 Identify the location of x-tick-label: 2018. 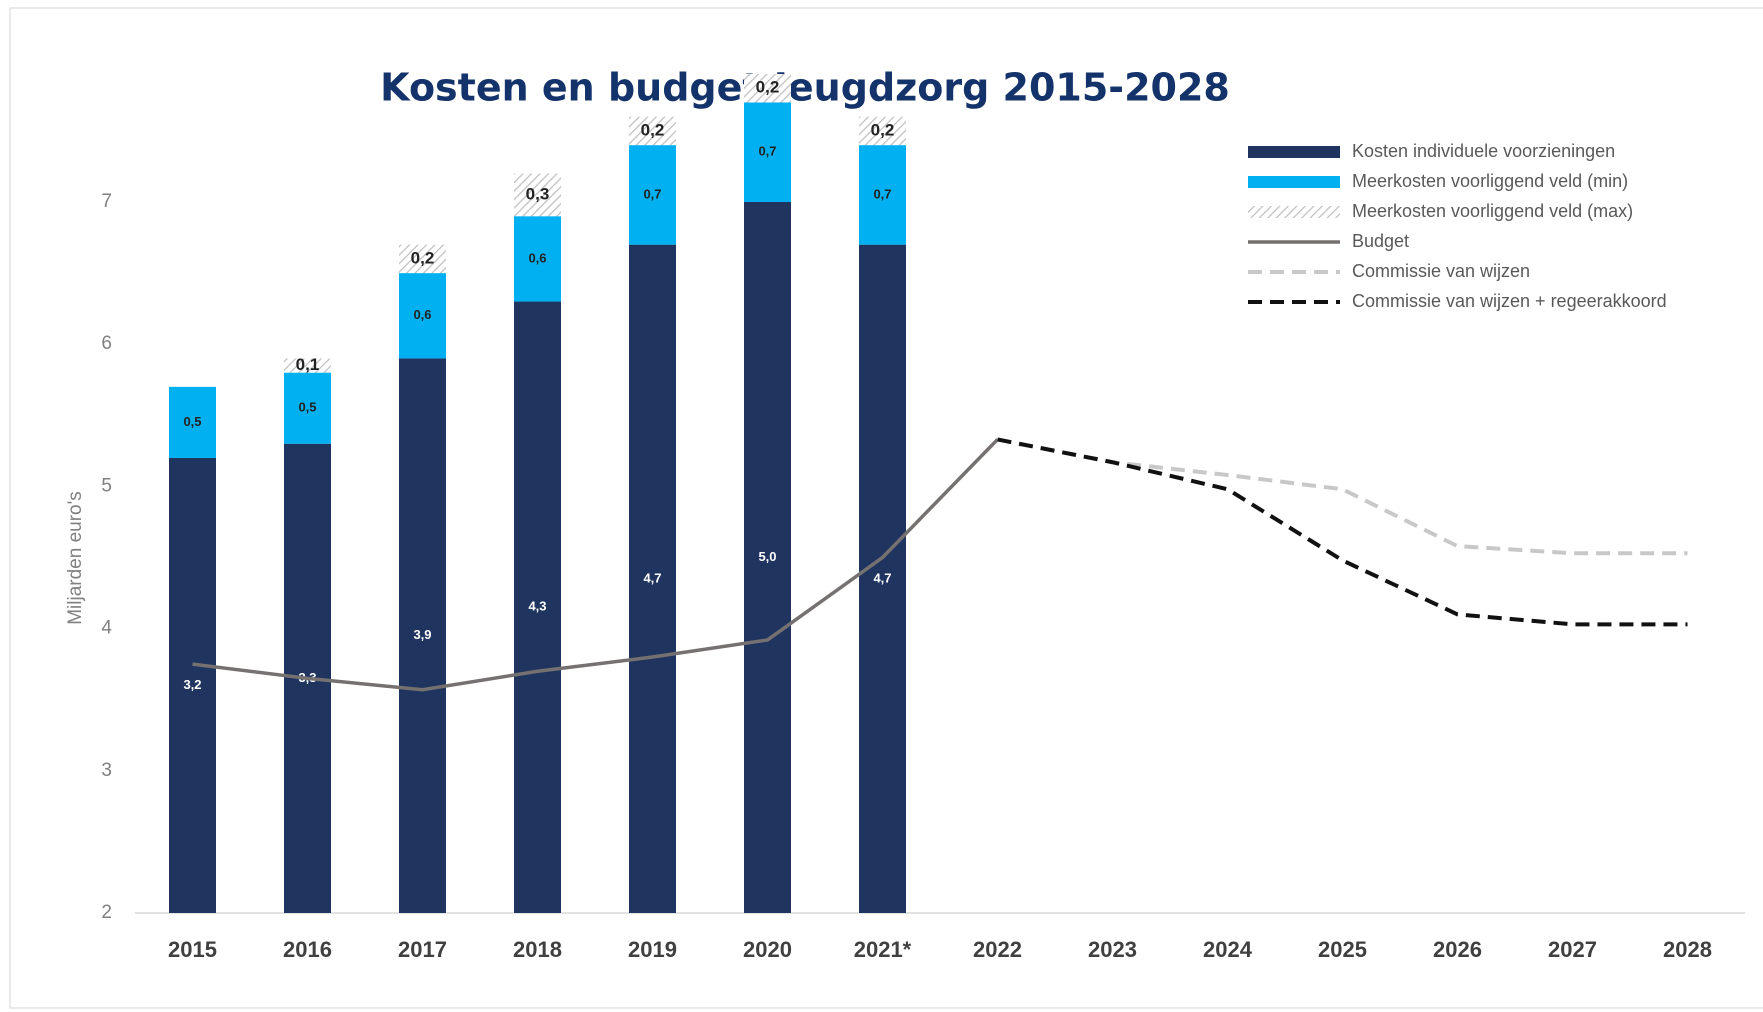
(537, 949).